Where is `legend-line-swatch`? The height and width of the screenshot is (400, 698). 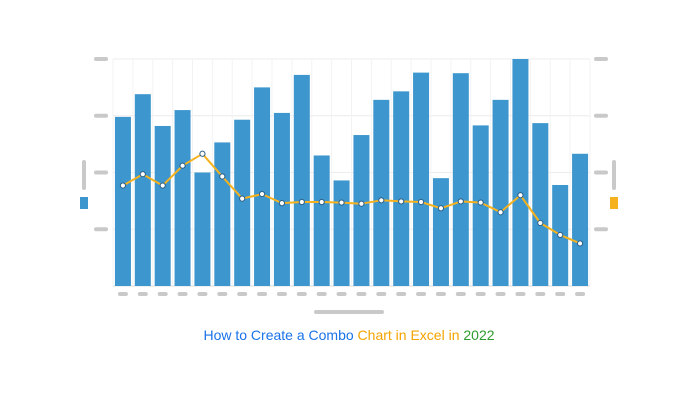 legend-line-swatch is located at coordinates (614, 203).